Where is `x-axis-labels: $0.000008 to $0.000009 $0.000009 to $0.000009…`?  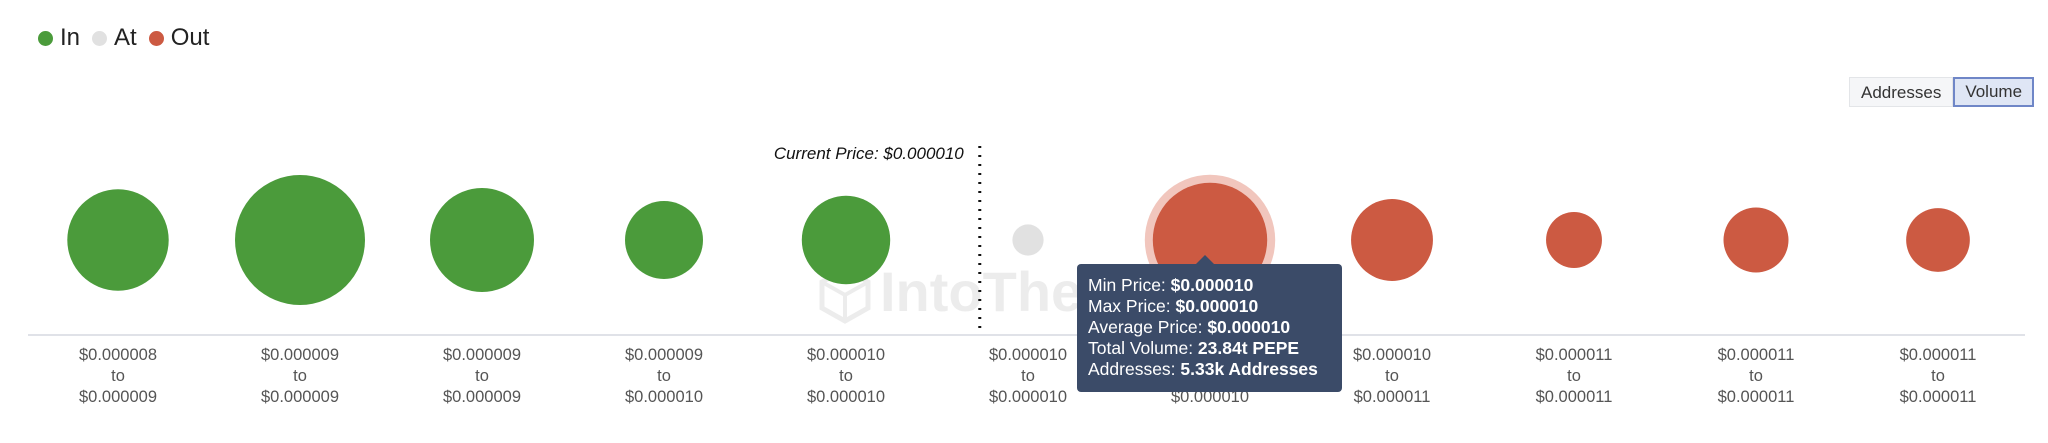
x-axis-labels: $0.000008 to $0.000009 $0.000009 to $0.000009… is located at coordinates (1027, 376).